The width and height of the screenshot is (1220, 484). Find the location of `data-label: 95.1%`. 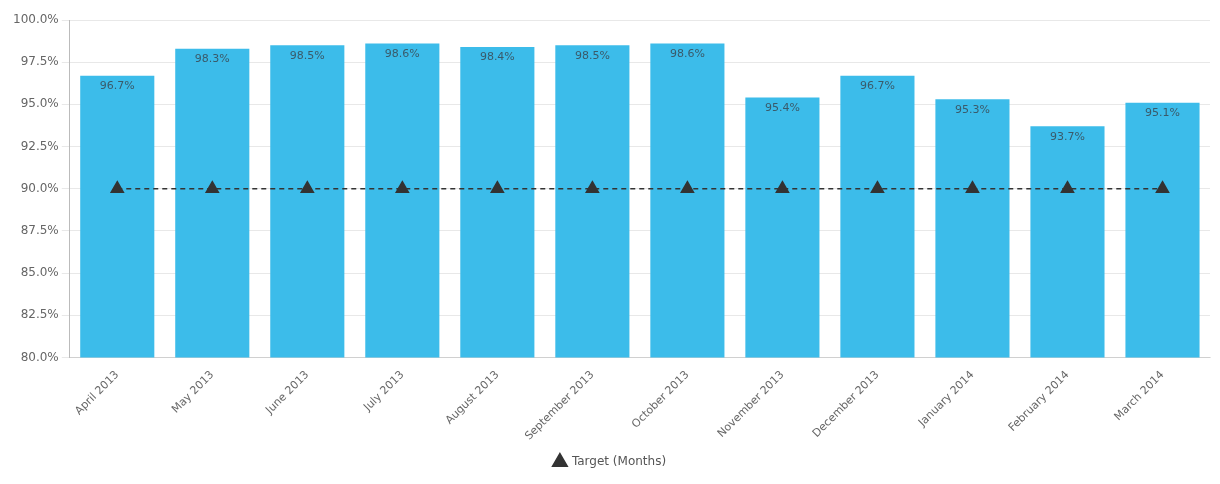

data-label: 95.1% is located at coordinates (1162, 113).